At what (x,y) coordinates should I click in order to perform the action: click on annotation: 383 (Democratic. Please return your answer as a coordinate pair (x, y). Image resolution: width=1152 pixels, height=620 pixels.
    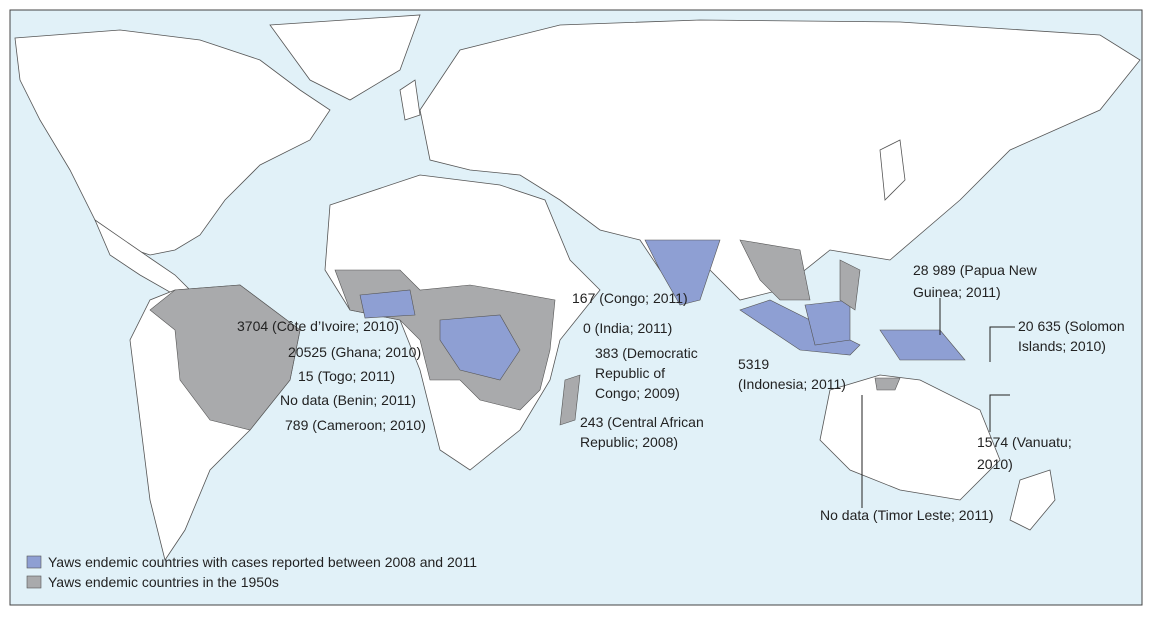
    Looking at the image, I should click on (646, 353).